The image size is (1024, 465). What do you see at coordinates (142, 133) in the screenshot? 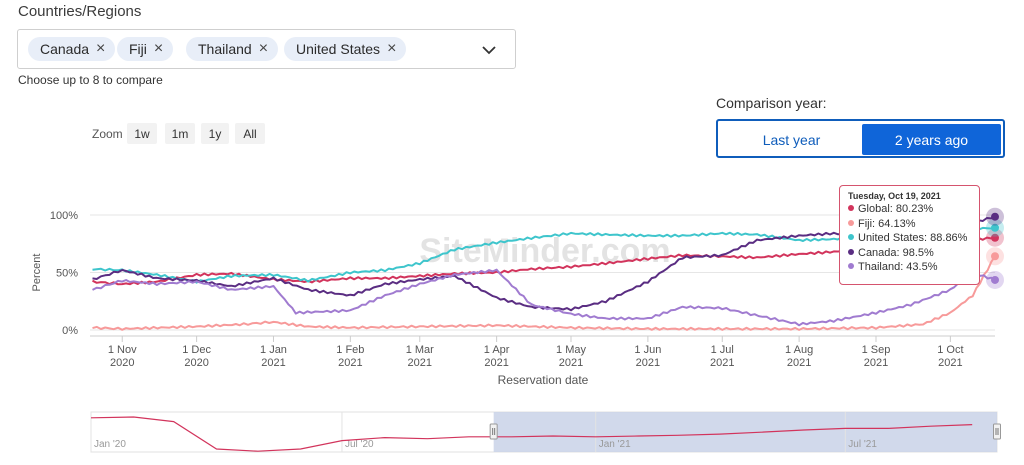
I see `zoom-1w-button: 1w` at bounding box center [142, 133].